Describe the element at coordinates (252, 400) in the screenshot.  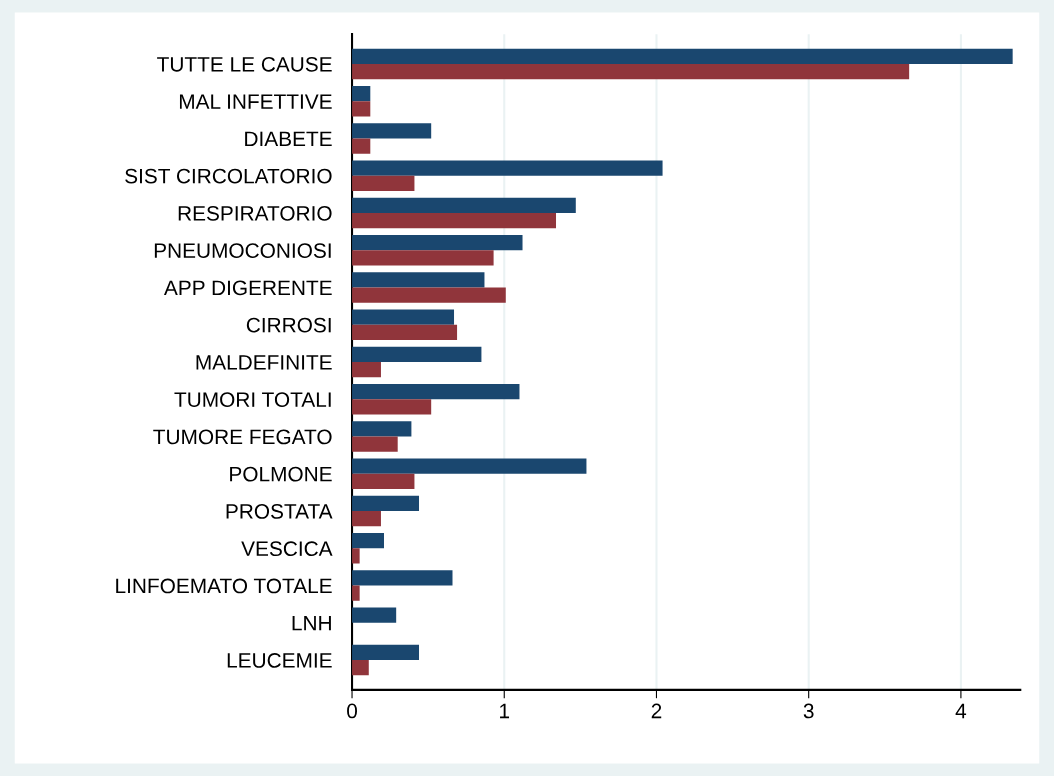
I see `y-tick-label: TUMORI TOTALI` at that location.